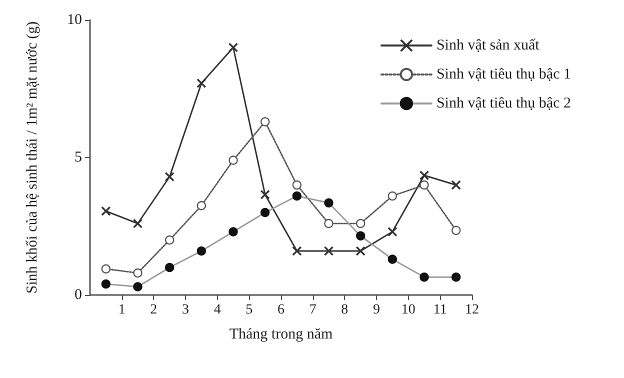  Describe the element at coordinates (408, 310) in the screenshot. I see `x-tick-label: 10` at that location.